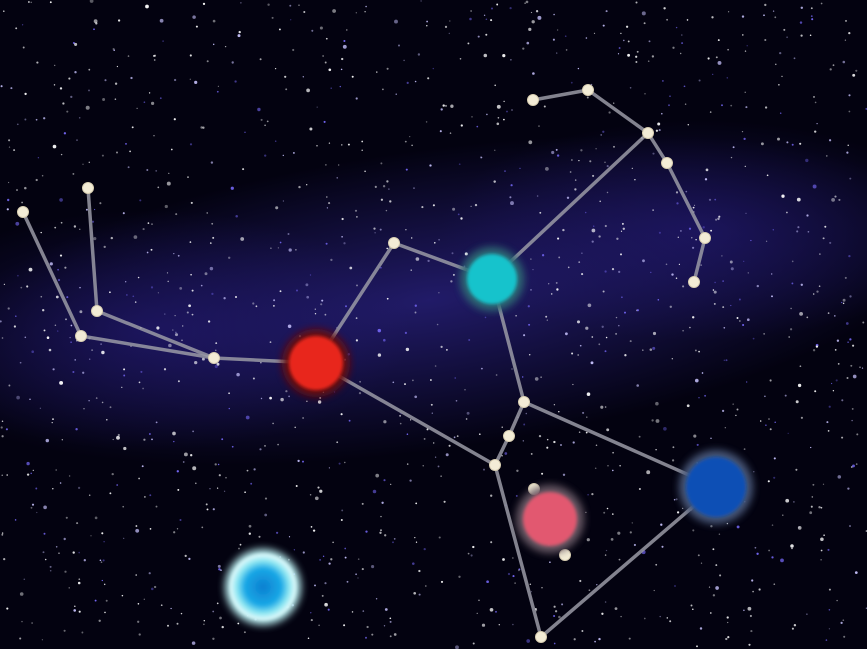  Describe the element at coordinates (550, 519) in the screenshot. I see `star-nebula` at that location.